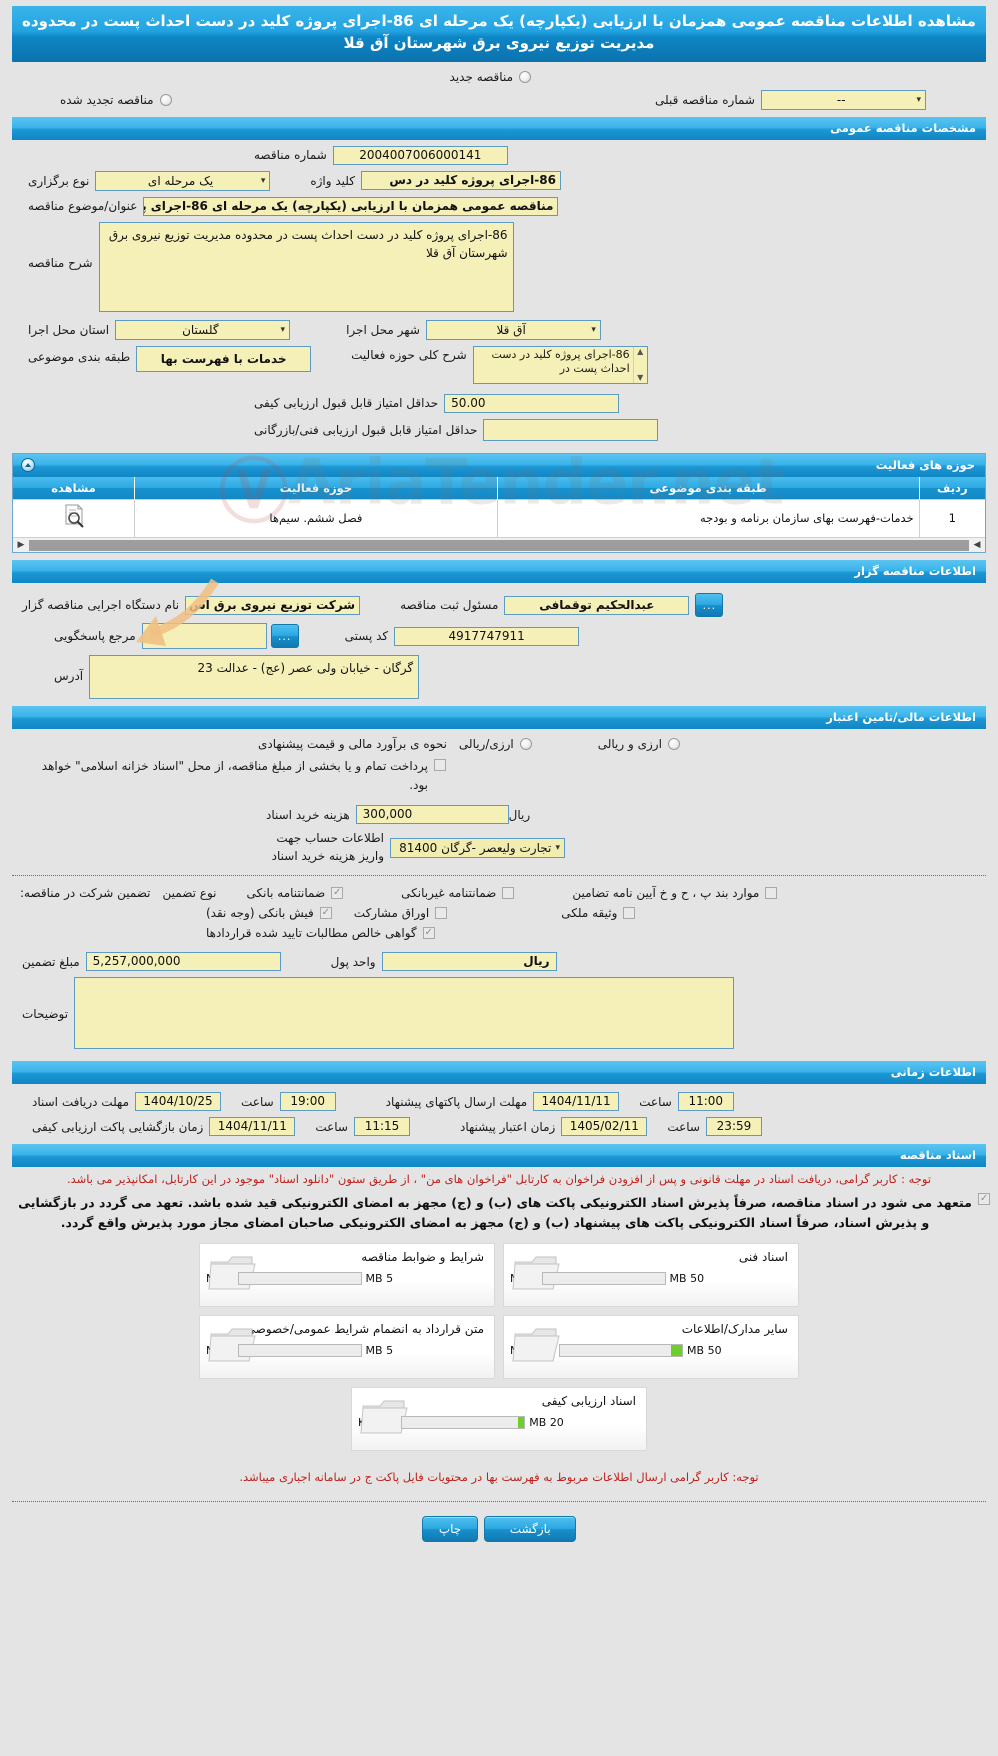 The width and height of the screenshot is (998, 1756). What do you see at coordinates (204, 636) in the screenshot?
I see `contact-value` at bounding box center [204, 636].